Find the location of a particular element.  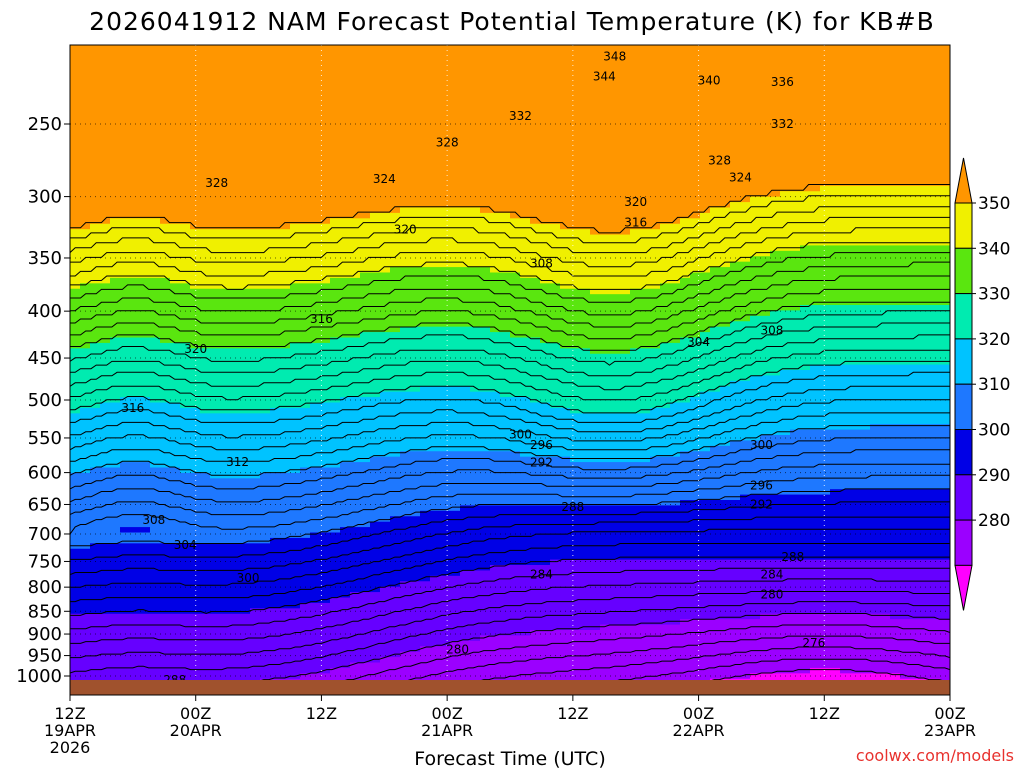

y-tick-label: 900 is located at coordinates (45, 634).